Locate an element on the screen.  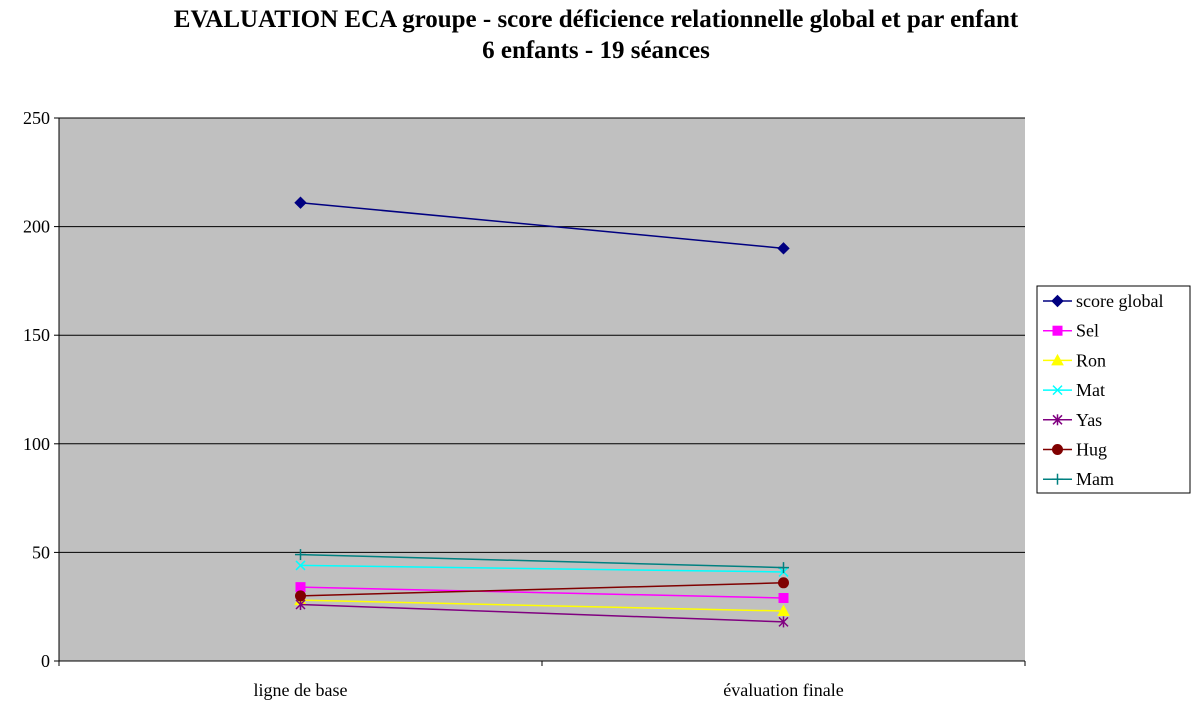
legend-entry: Hug is located at coordinates (1075, 450).